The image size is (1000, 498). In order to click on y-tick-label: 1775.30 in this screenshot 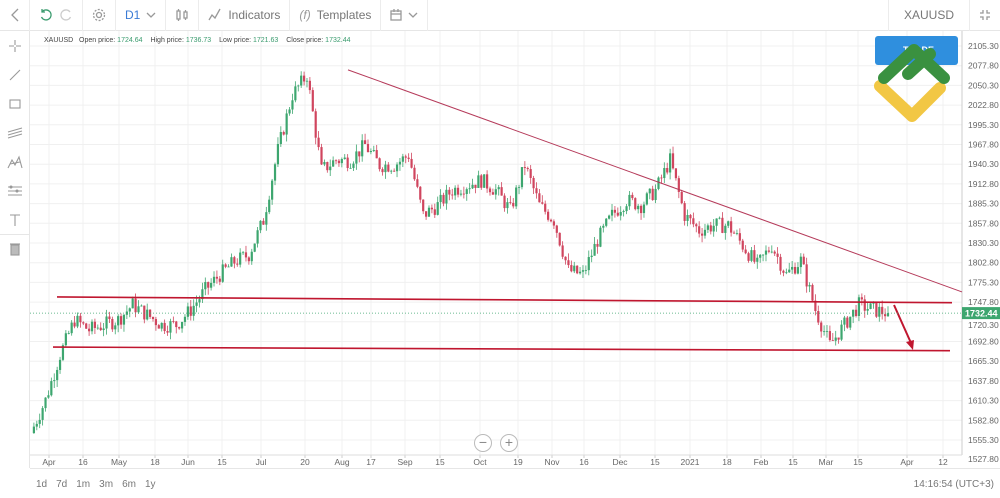, I will do `click(983, 282)`.